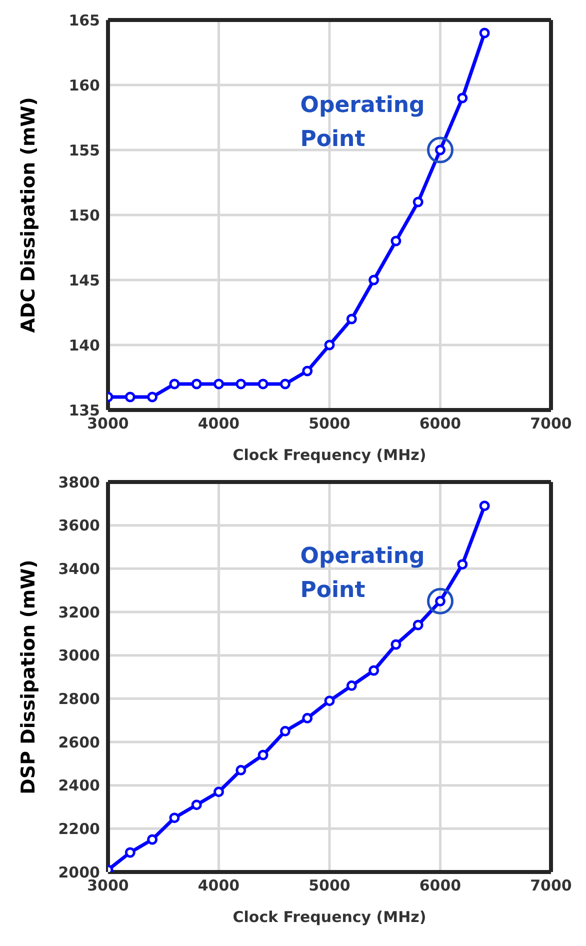 The height and width of the screenshot is (946, 586). What do you see at coordinates (79, 742) in the screenshot?
I see `y-tick-label: 2600` at bounding box center [79, 742].